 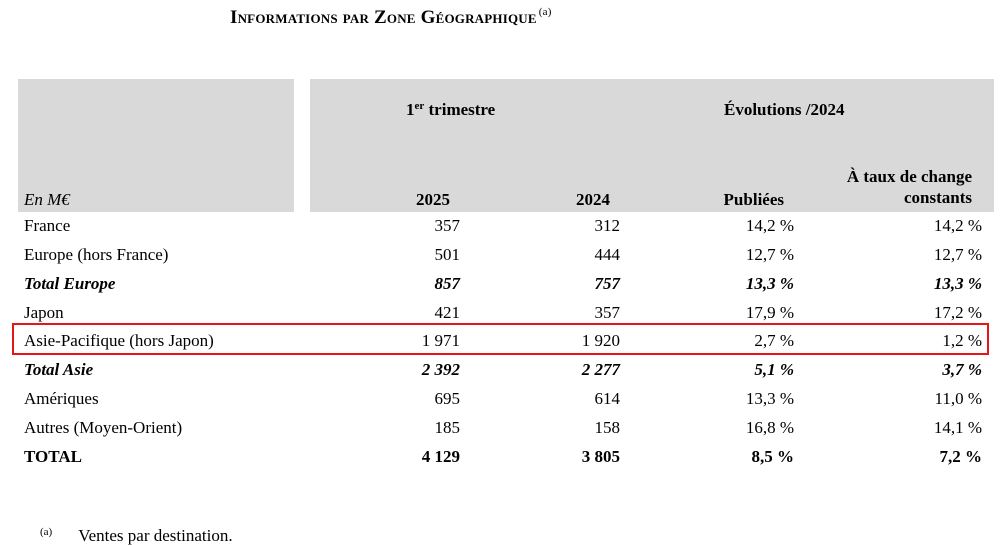 What do you see at coordinates (70, 283) in the screenshot?
I see `row-label: Total Europe` at bounding box center [70, 283].